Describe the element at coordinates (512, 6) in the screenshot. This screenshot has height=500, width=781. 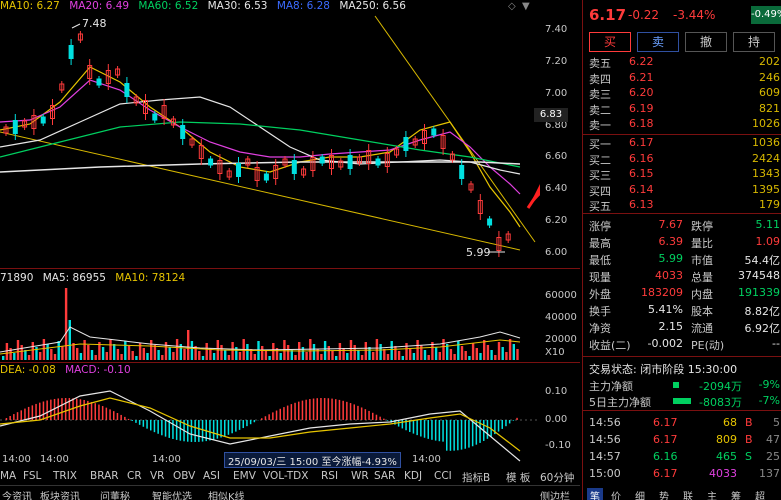
I see `settings-icon: ◇` at that location.